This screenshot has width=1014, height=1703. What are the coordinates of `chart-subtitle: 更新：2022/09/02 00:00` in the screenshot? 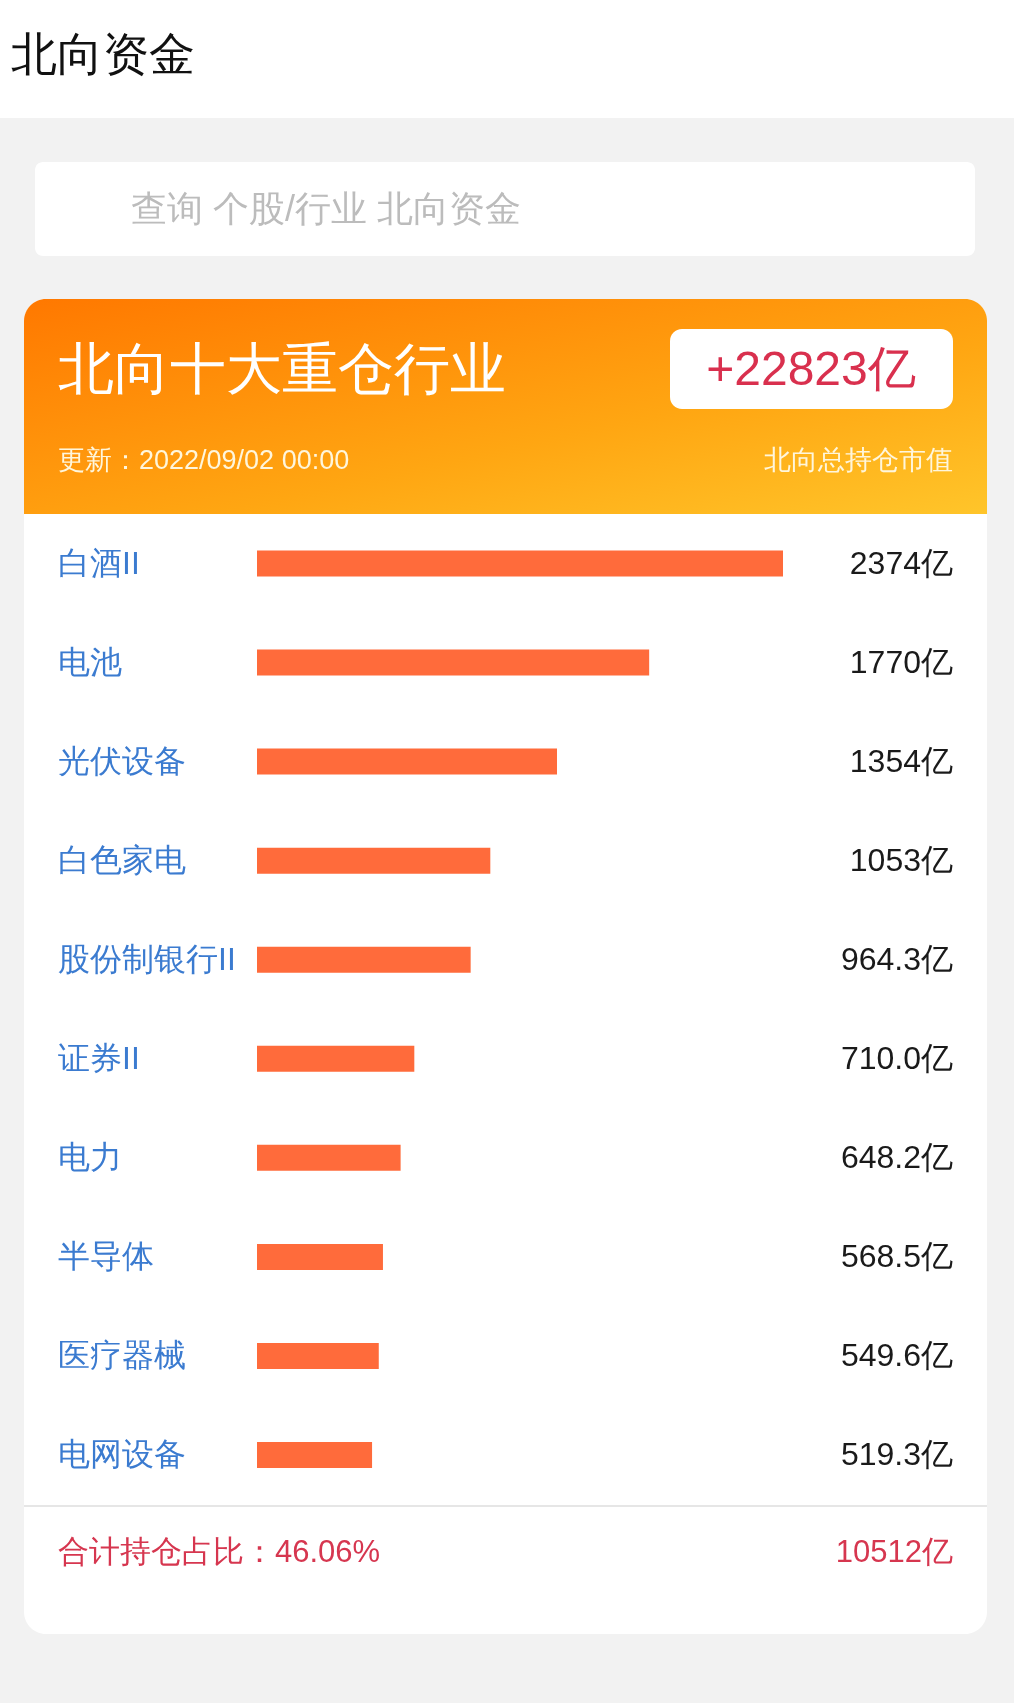 It's located at (204, 460).